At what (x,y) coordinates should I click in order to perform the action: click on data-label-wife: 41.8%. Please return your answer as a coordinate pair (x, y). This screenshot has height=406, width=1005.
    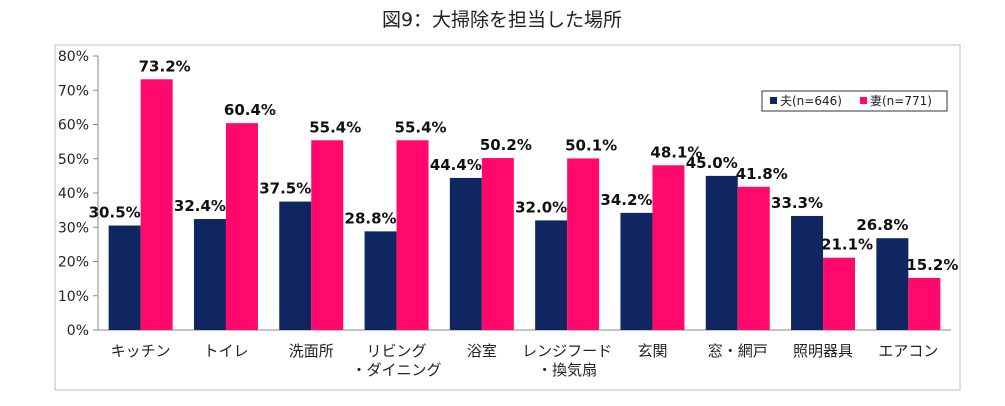
    Looking at the image, I should click on (762, 174).